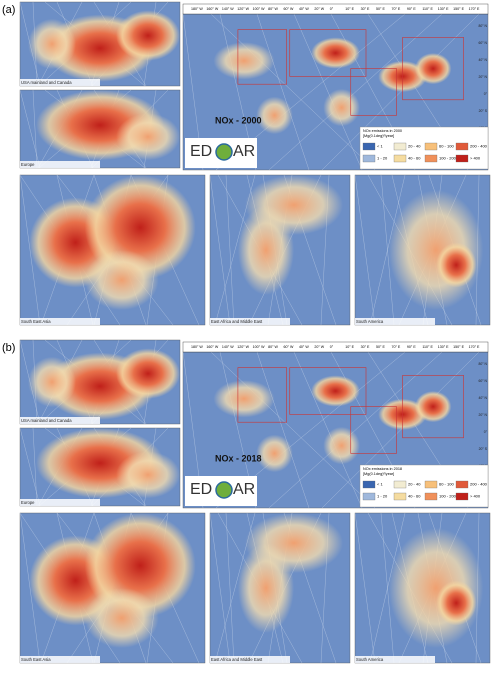  I want to click on region-label: South America, so click(370, 321).